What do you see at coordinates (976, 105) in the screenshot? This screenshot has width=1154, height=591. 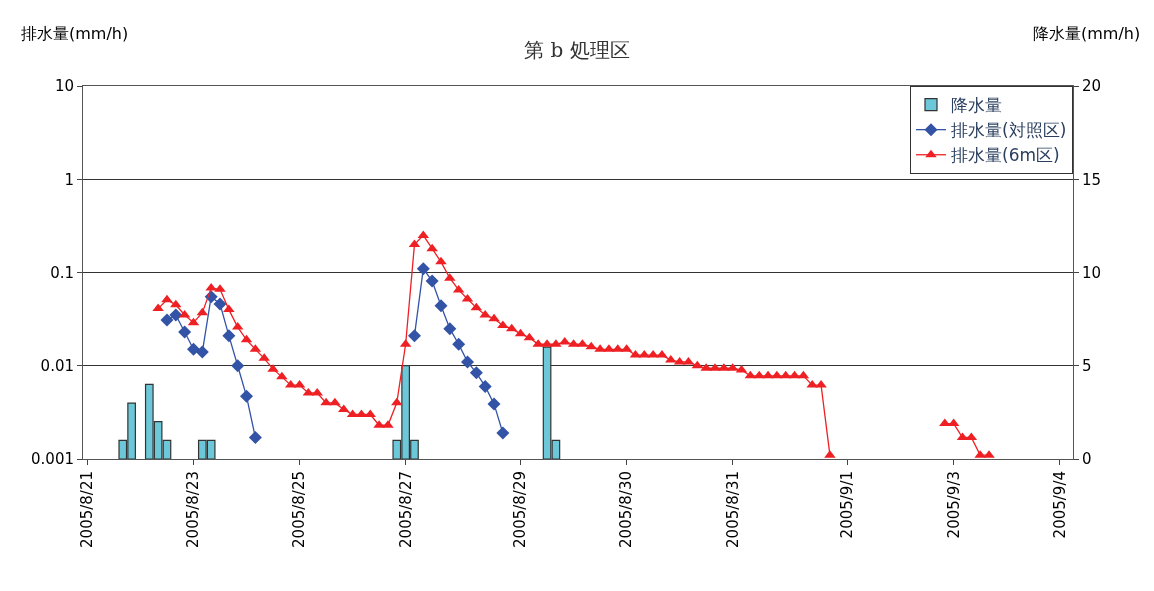 I see `legend-label: 降水量` at bounding box center [976, 105].